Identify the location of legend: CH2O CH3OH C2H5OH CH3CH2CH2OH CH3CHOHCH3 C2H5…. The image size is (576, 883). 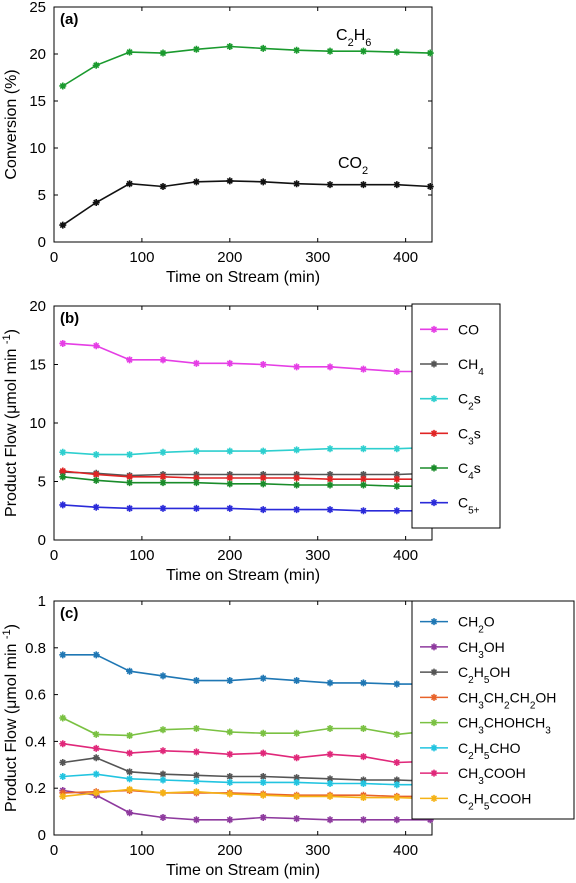
(493, 710).